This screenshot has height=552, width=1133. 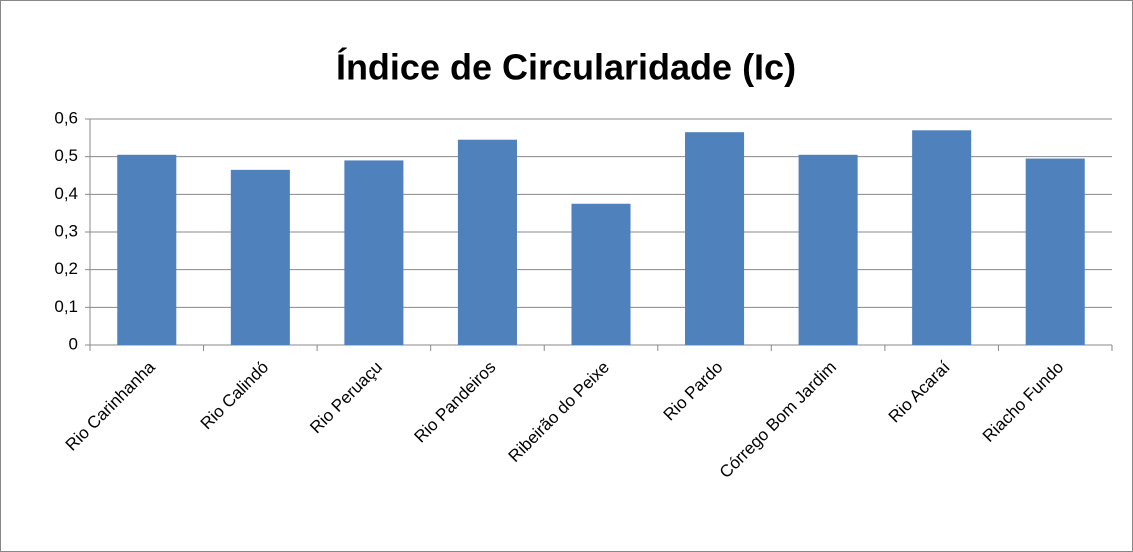 What do you see at coordinates (66, 230) in the screenshot?
I see `y-tick-label: 0,3` at bounding box center [66, 230].